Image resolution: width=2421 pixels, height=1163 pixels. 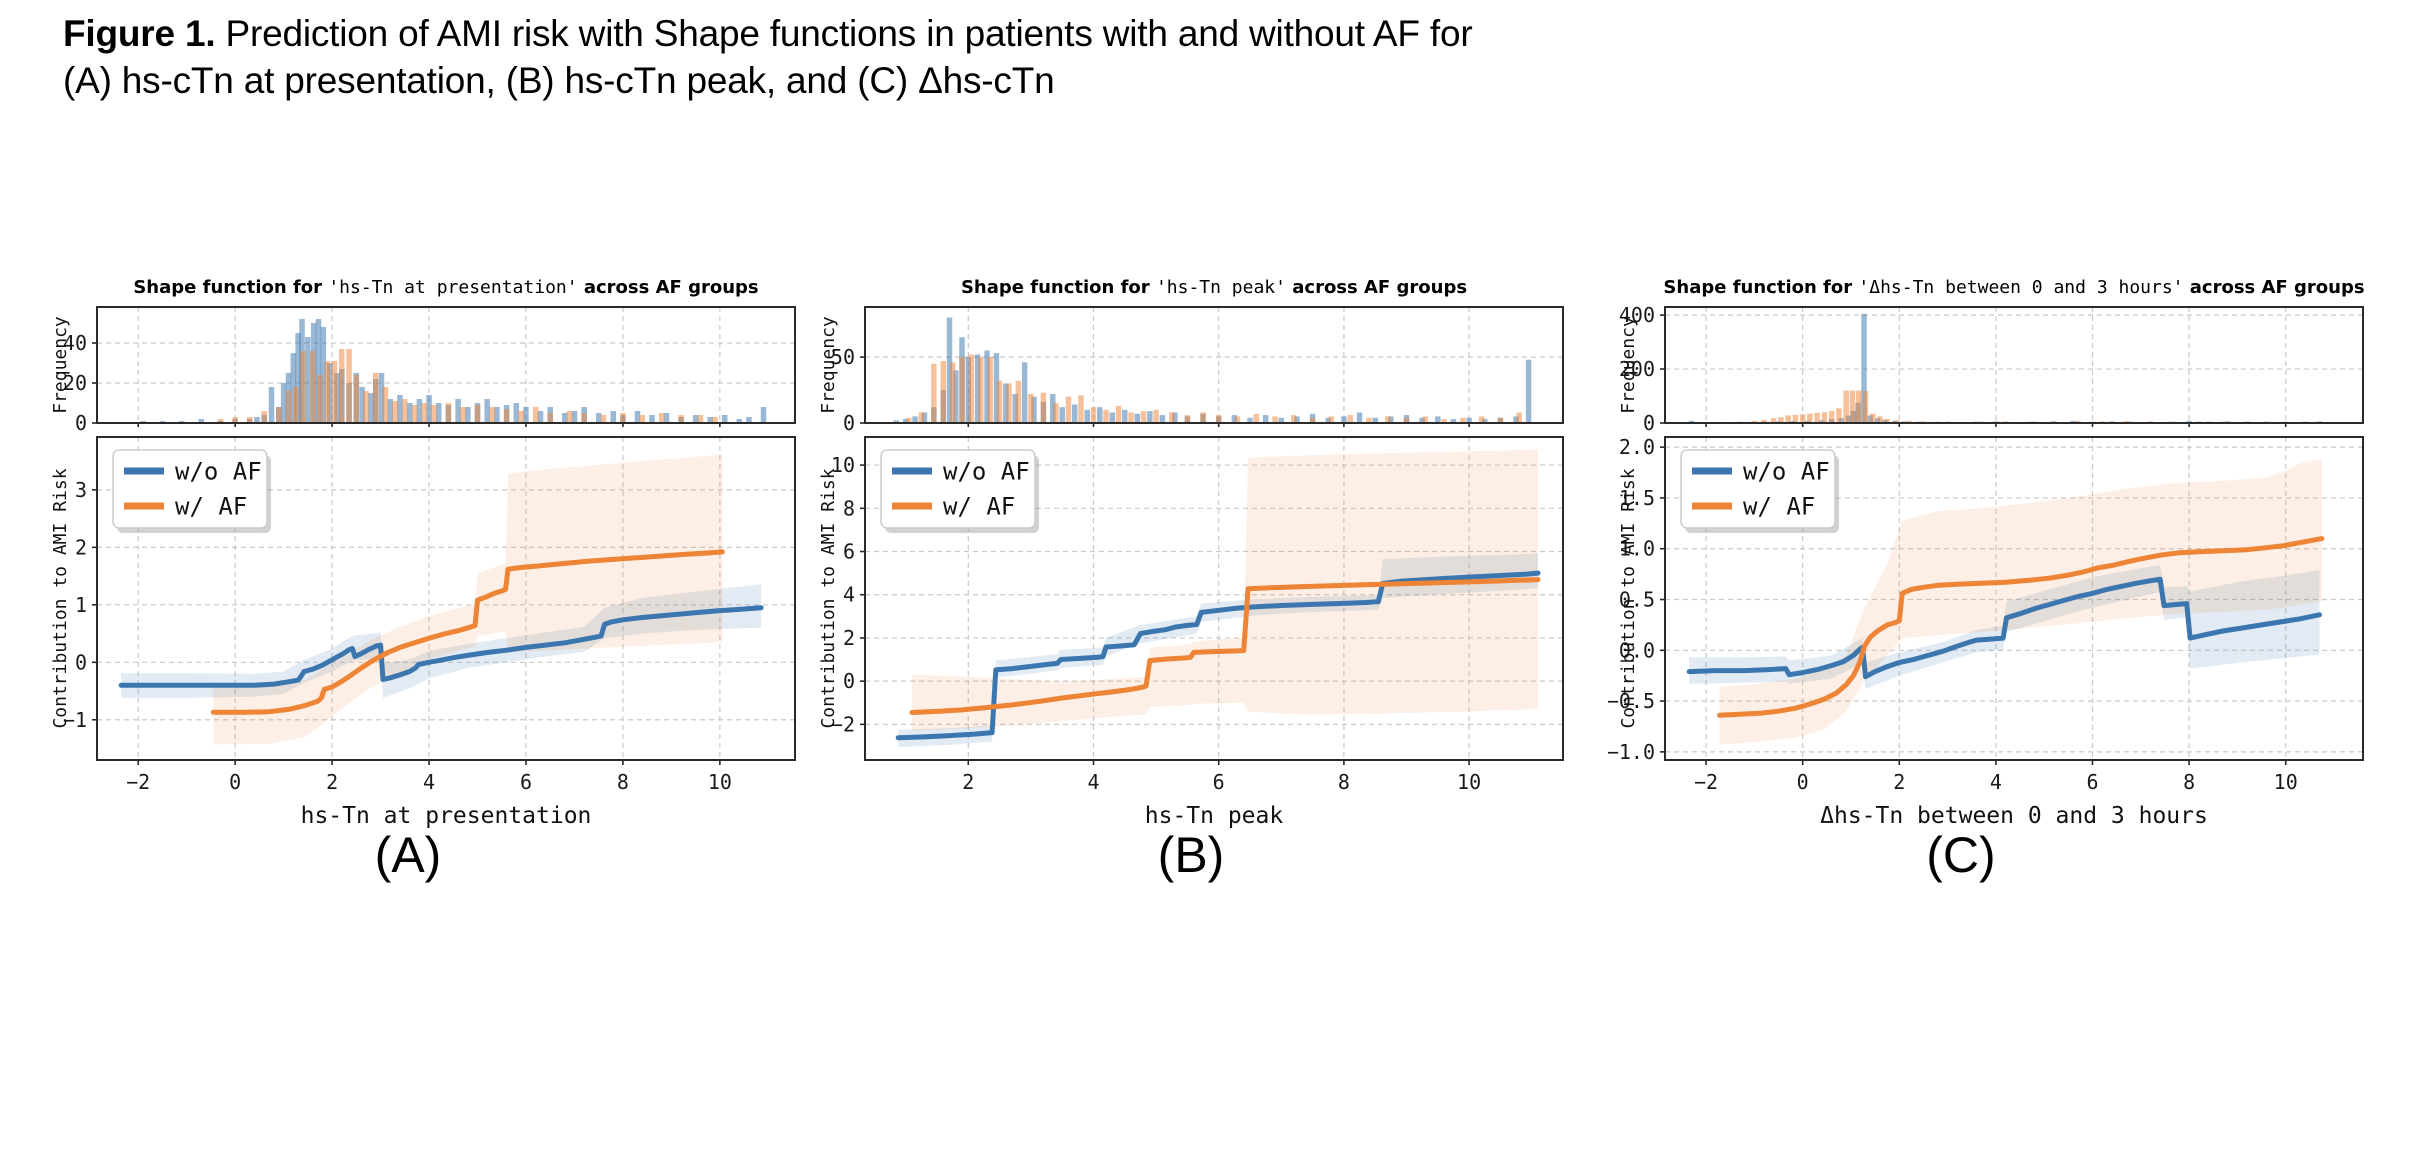 What do you see at coordinates (1637, 600) in the screenshot?
I see `svg-text: 0.5` at bounding box center [1637, 600].